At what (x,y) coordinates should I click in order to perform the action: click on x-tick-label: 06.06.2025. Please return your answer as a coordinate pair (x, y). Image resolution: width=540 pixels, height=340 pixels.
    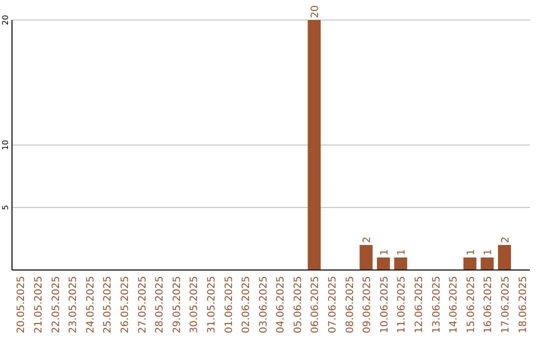
    Looking at the image, I should click on (316, 305).